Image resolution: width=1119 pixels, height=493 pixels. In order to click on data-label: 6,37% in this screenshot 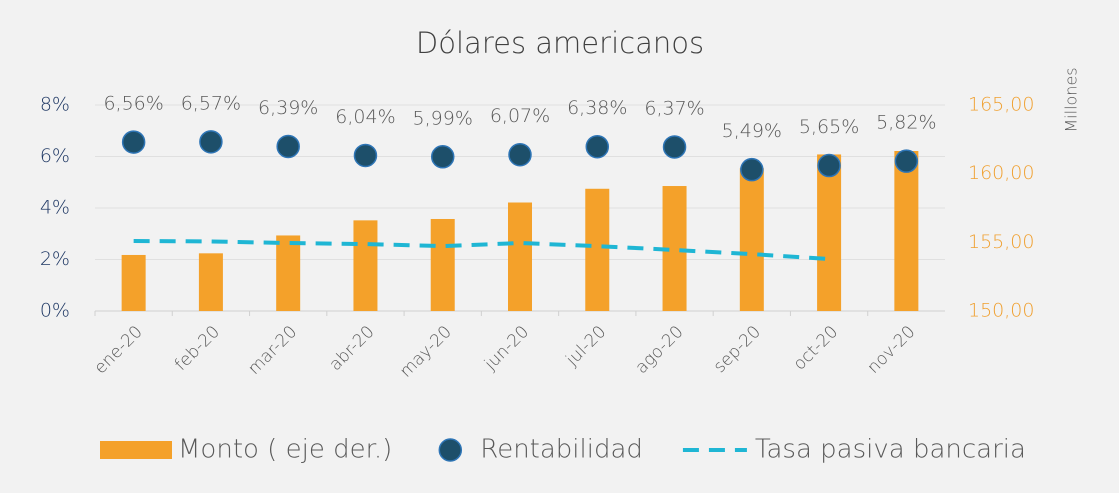, I will do `click(674, 108)`.